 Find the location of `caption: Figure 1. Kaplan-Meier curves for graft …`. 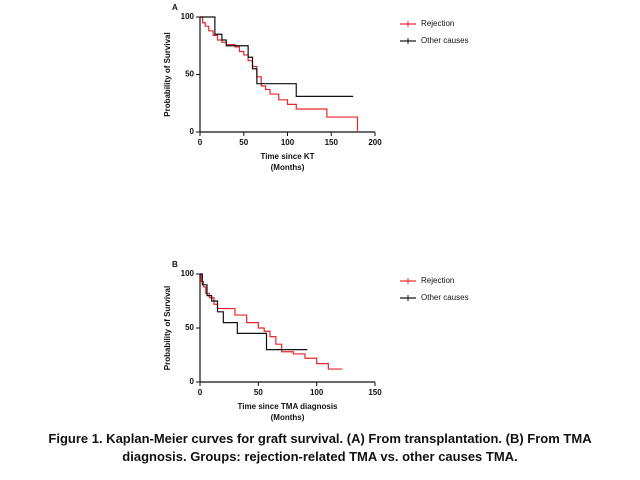

caption: Figure 1. Kaplan-Meier curves for graft … is located at coordinates (320, 447).